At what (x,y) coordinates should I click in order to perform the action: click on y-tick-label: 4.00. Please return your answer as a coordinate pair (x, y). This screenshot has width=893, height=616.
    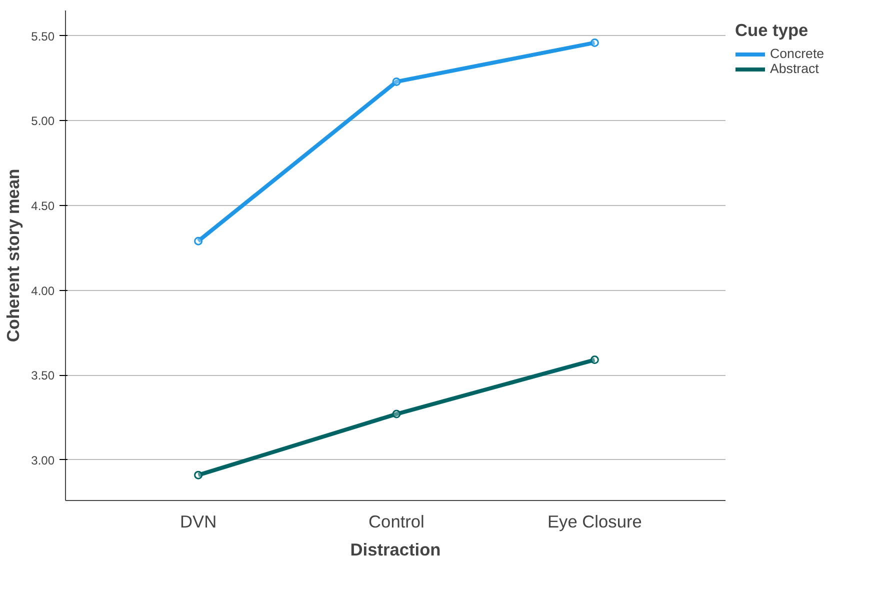
    Looking at the image, I should click on (43, 291).